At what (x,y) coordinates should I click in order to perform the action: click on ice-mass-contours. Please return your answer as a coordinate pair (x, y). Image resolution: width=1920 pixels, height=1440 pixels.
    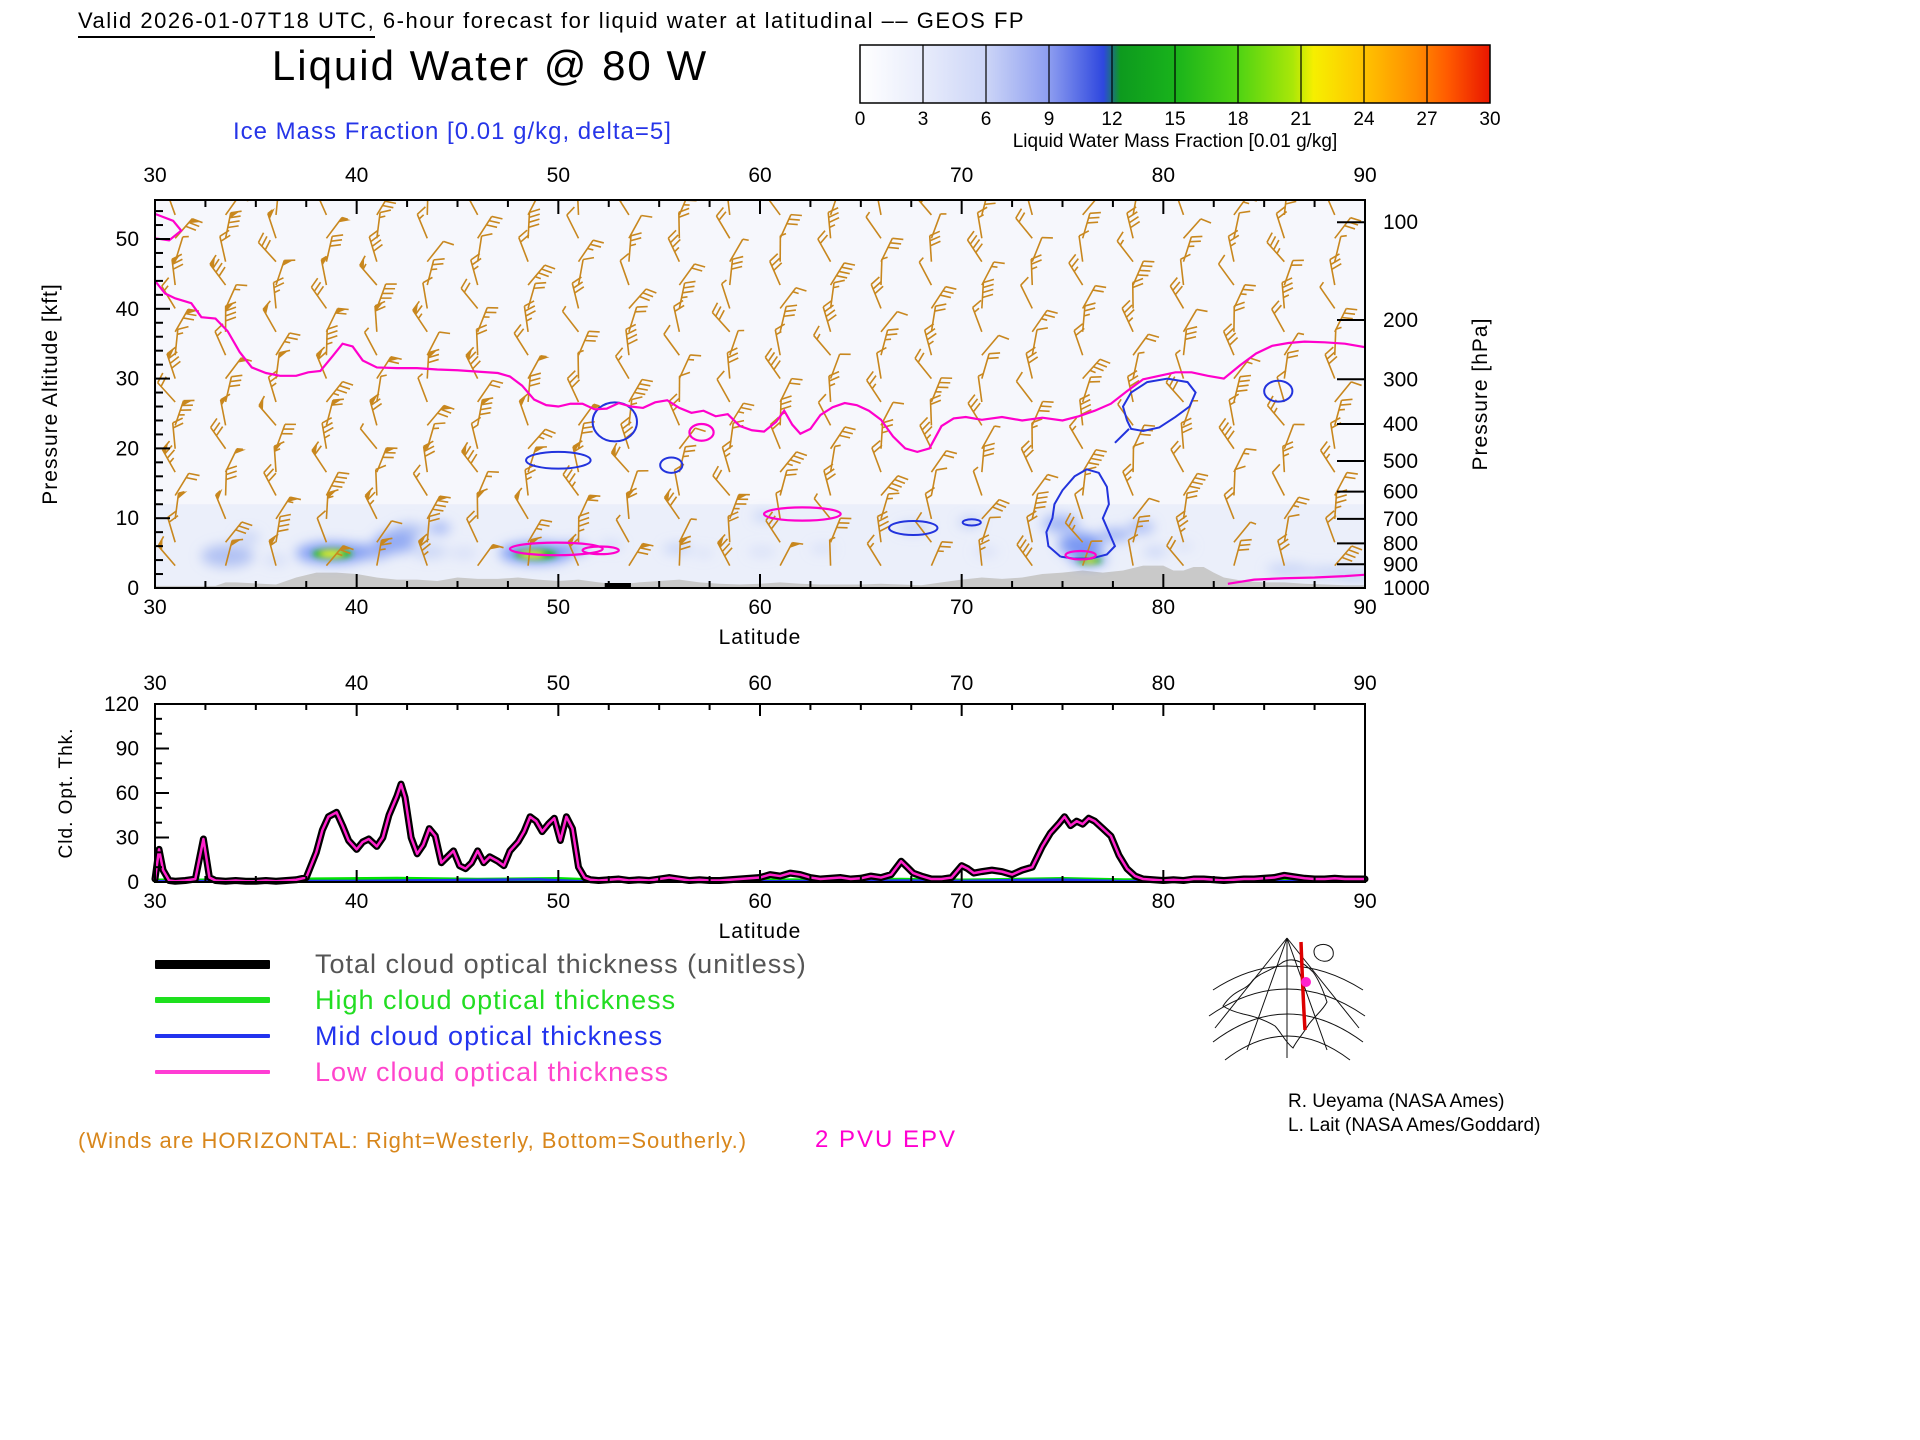
    Looking at the image, I should click on (909, 468).